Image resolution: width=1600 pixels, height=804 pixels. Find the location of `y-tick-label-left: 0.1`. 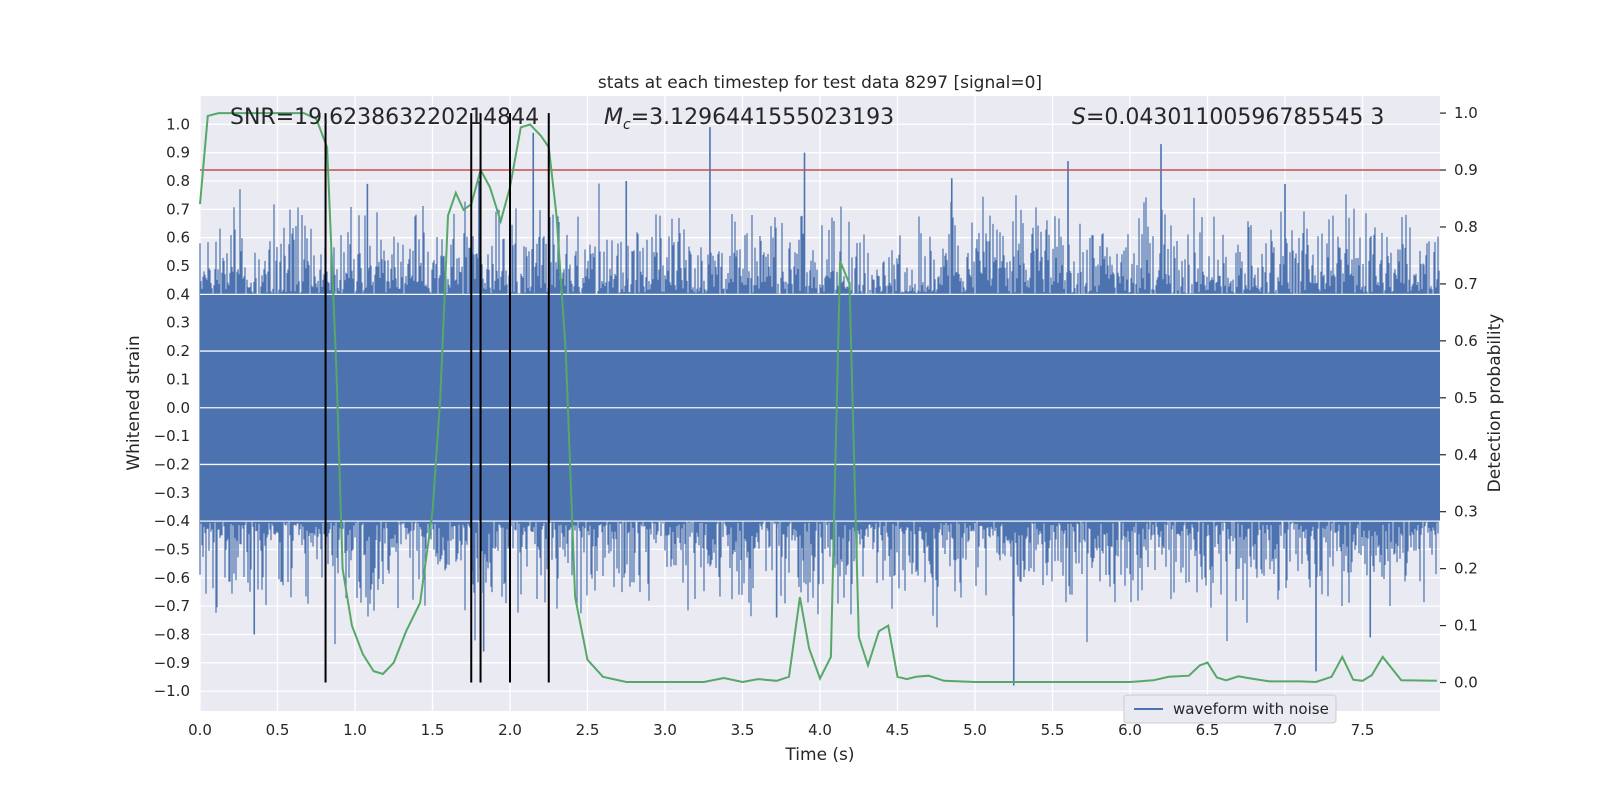

y-tick-label-left: 0.1 is located at coordinates (178, 379).